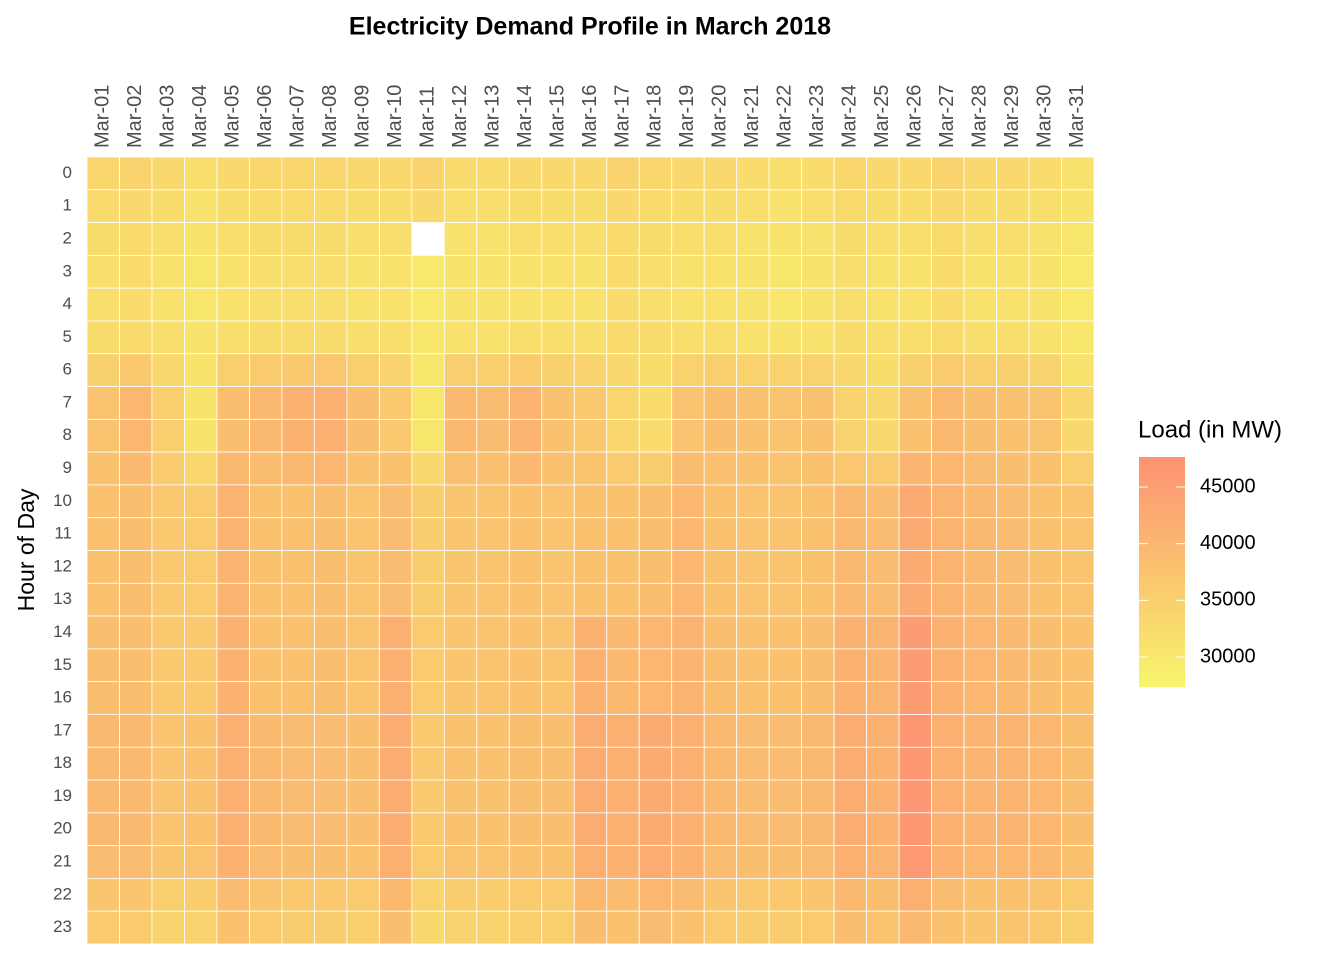  Describe the element at coordinates (427, 117) in the screenshot. I see `x-tick-label: Mar-11` at that location.